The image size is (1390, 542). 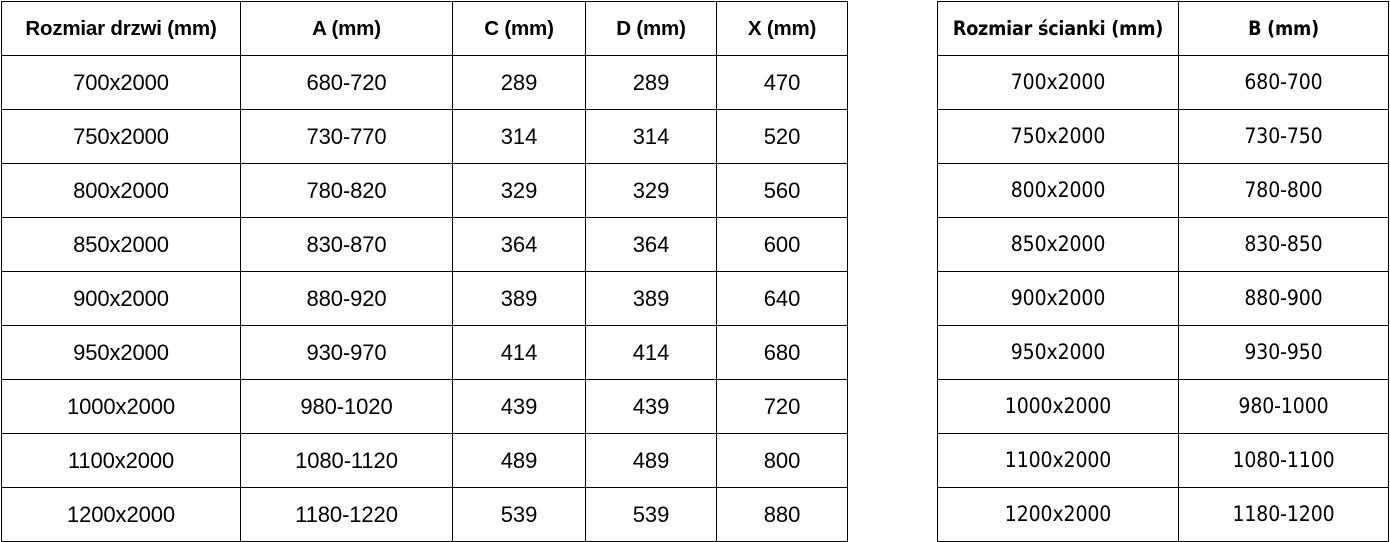 I want to click on cell-d: 439, so click(x=651, y=406).